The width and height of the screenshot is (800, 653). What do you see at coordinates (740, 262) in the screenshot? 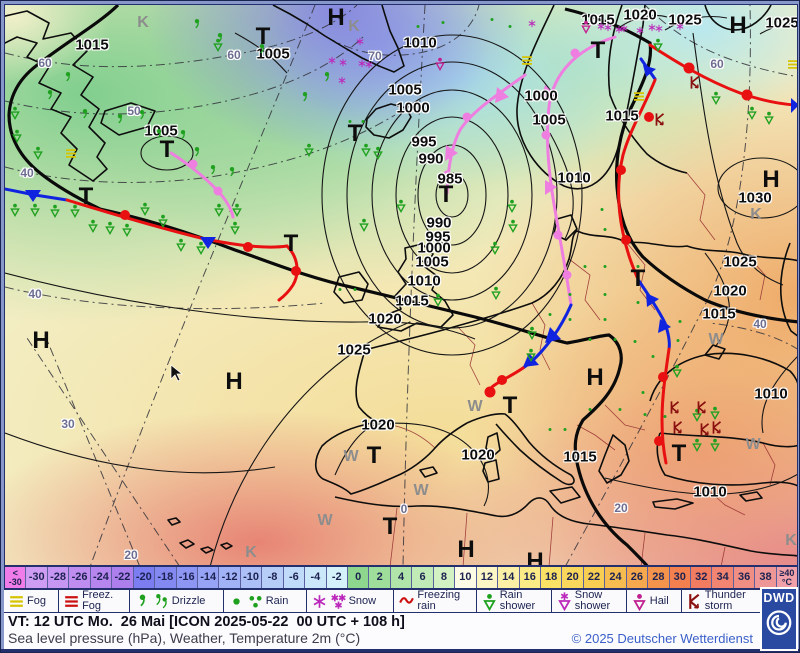
I see `pressure-label: 1025` at bounding box center [740, 262].